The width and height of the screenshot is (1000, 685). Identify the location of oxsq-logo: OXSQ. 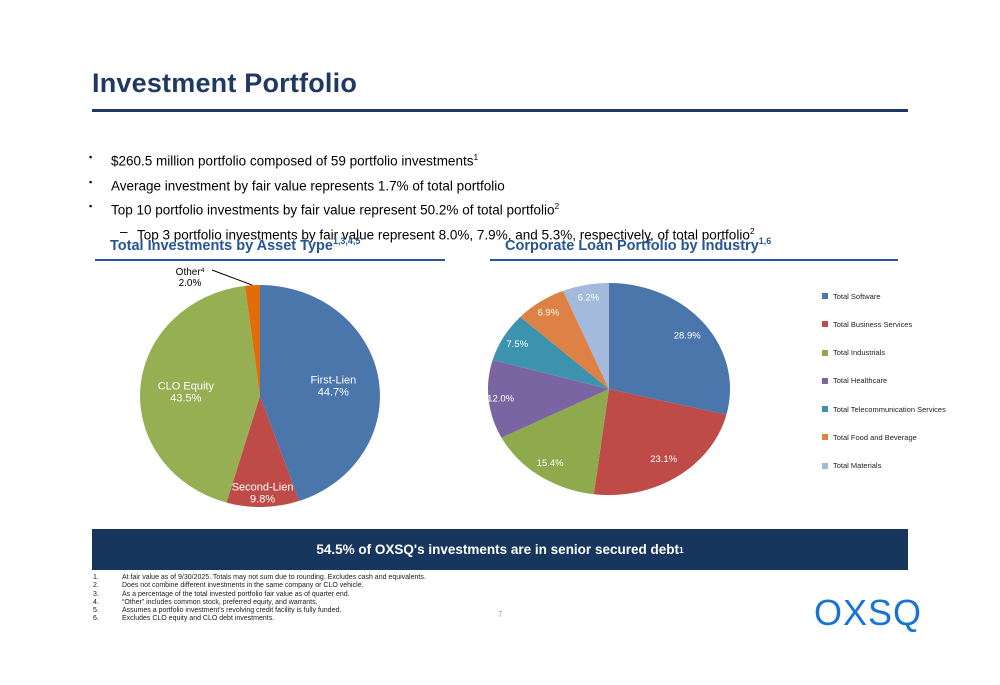
(868, 612).